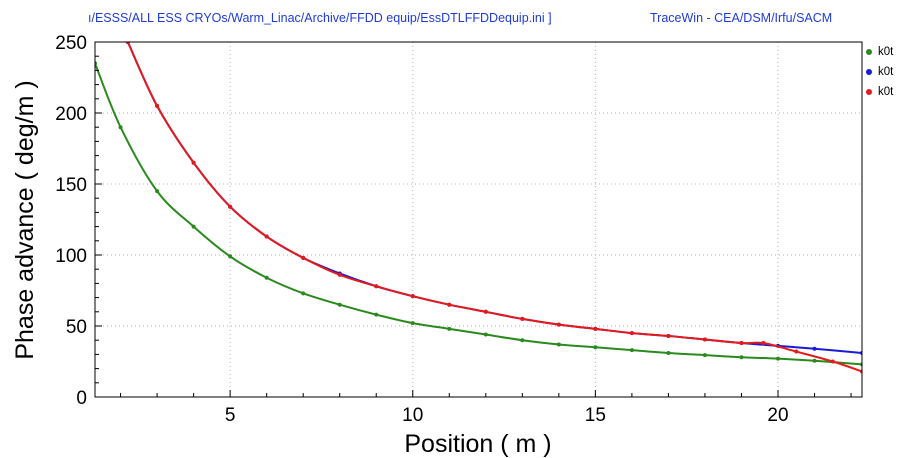 This screenshot has width=899, height=458. I want to click on y-axis-title: Phase advance ( deg/m ), so click(25, 219).